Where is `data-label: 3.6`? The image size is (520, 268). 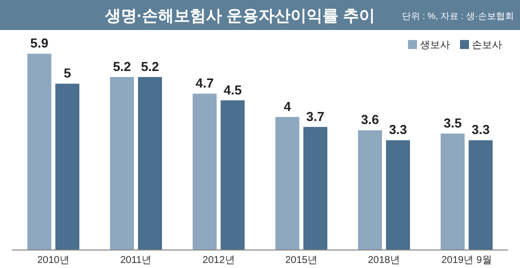 data-label: 3.6 is located at coordinates (370, 120).